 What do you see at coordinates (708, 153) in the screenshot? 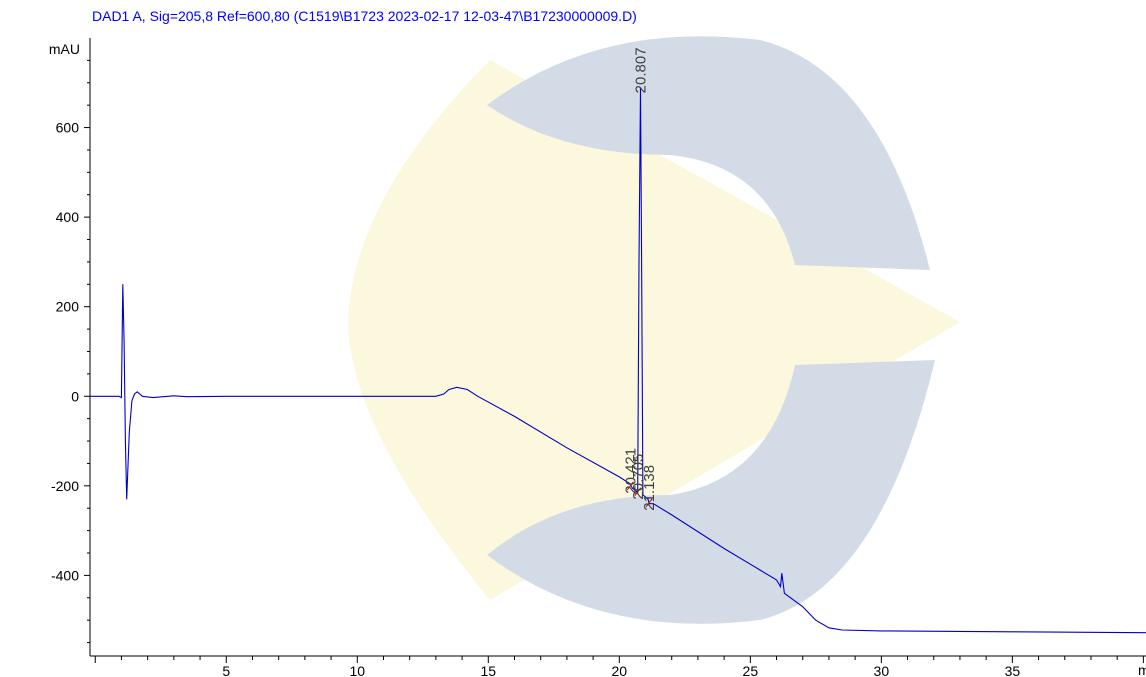
I see `watermark-upper-arc` at bounding box center [708, 153].